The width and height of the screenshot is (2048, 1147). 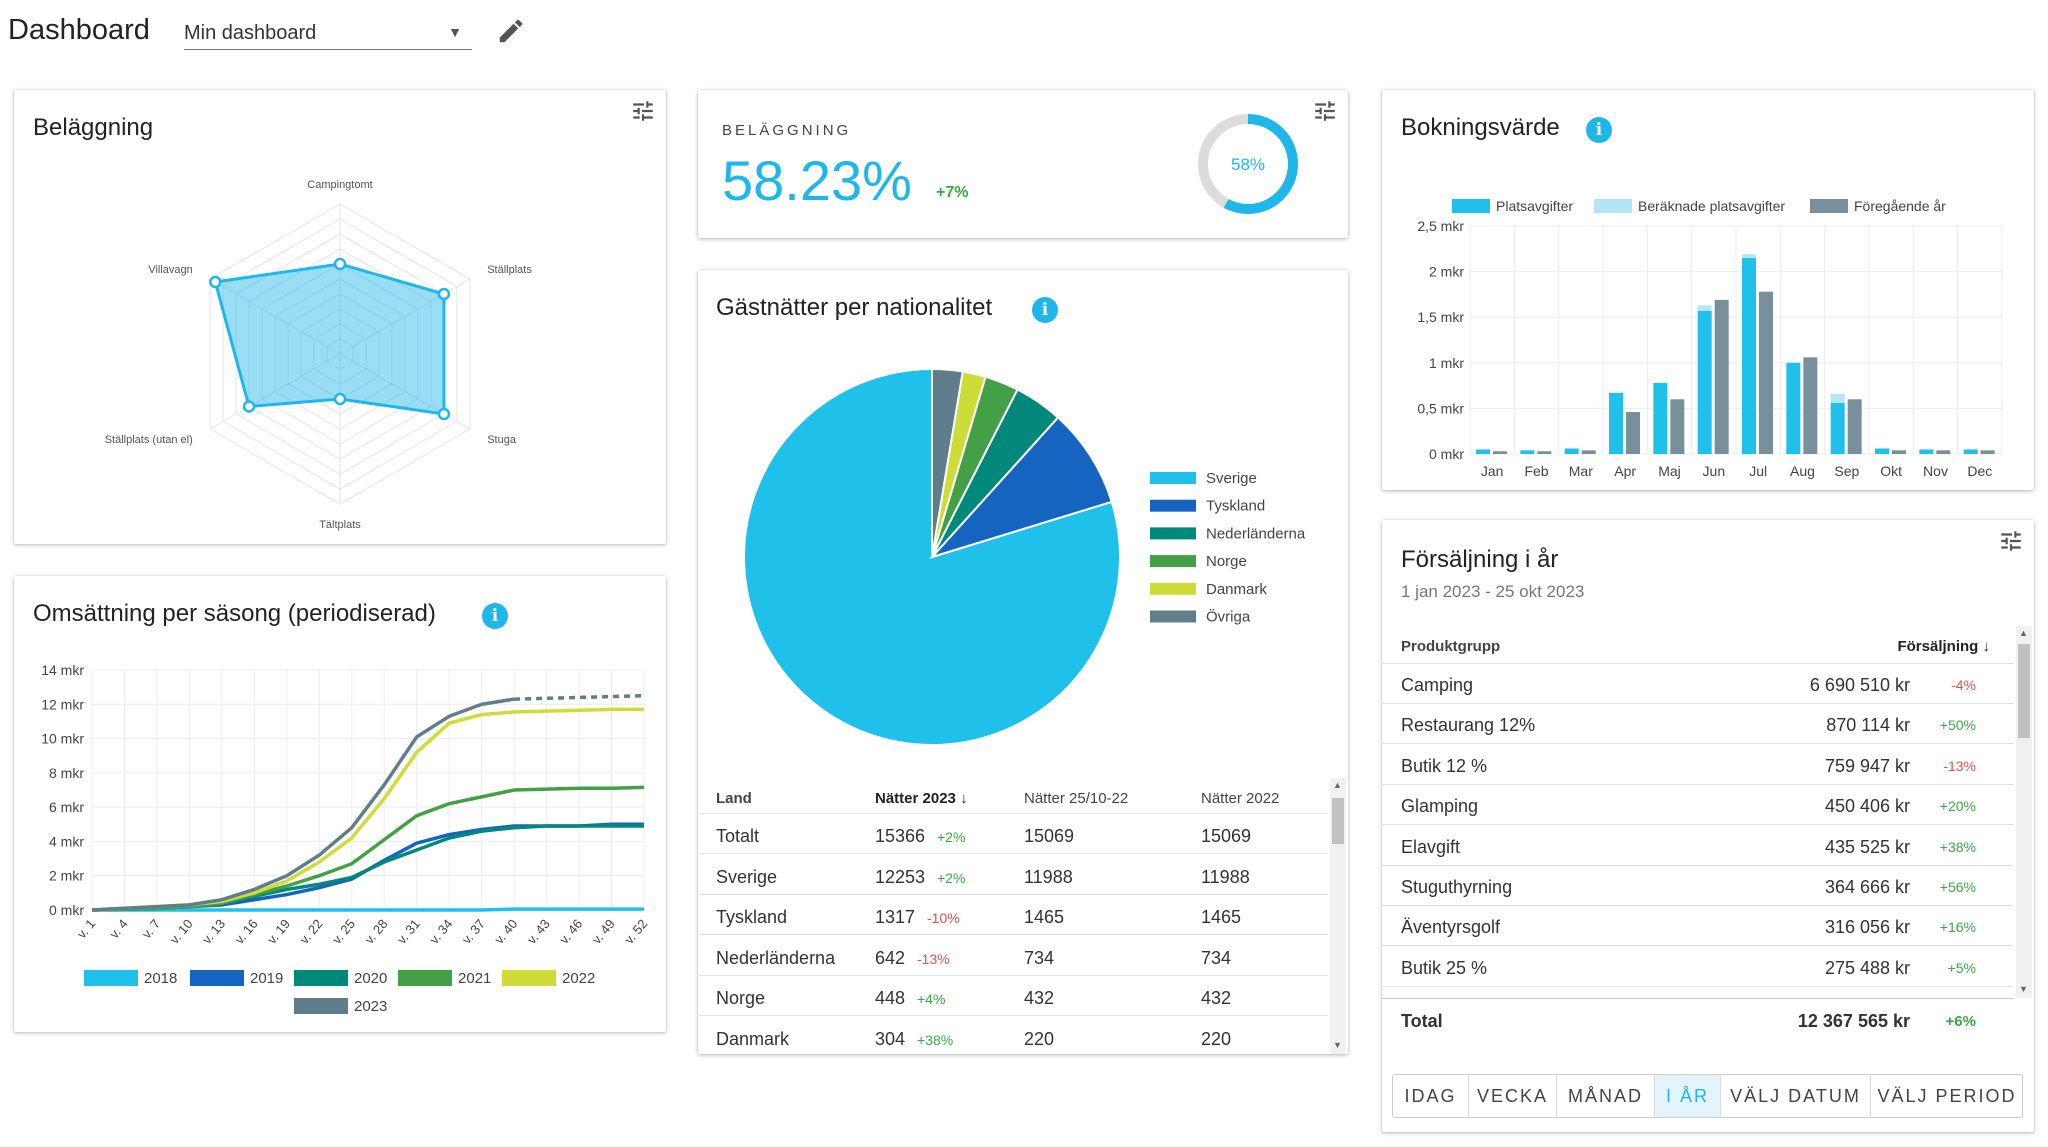 I want to click on y-tick-label: 12 mkr, so click(x=62, y=704).